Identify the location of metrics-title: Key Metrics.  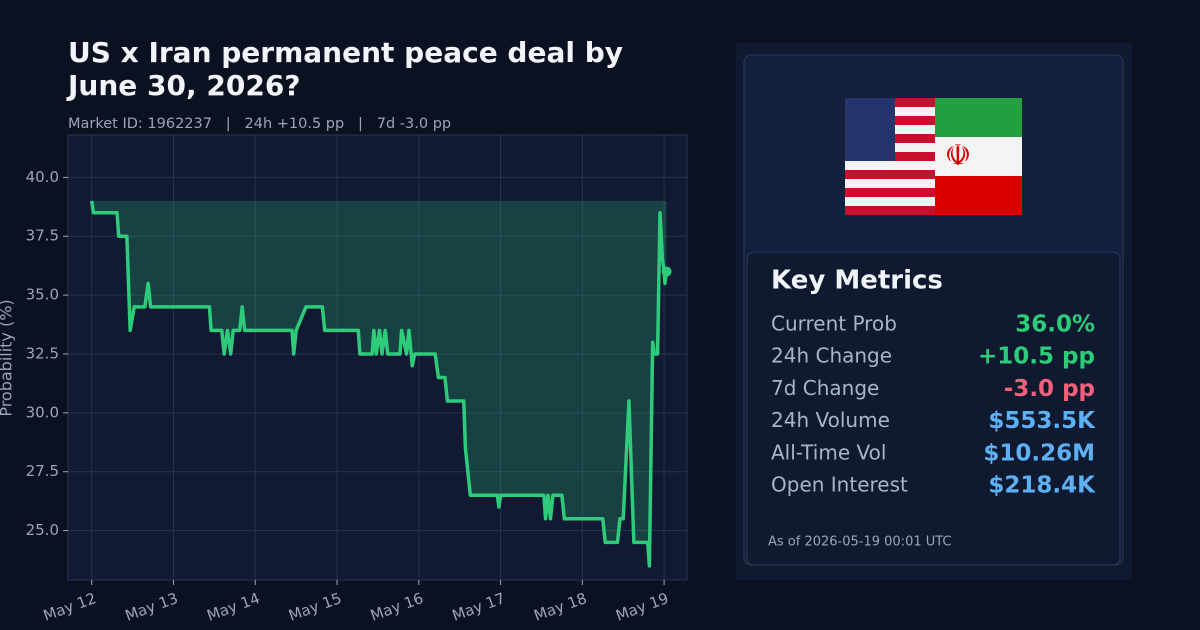
(857, 281).